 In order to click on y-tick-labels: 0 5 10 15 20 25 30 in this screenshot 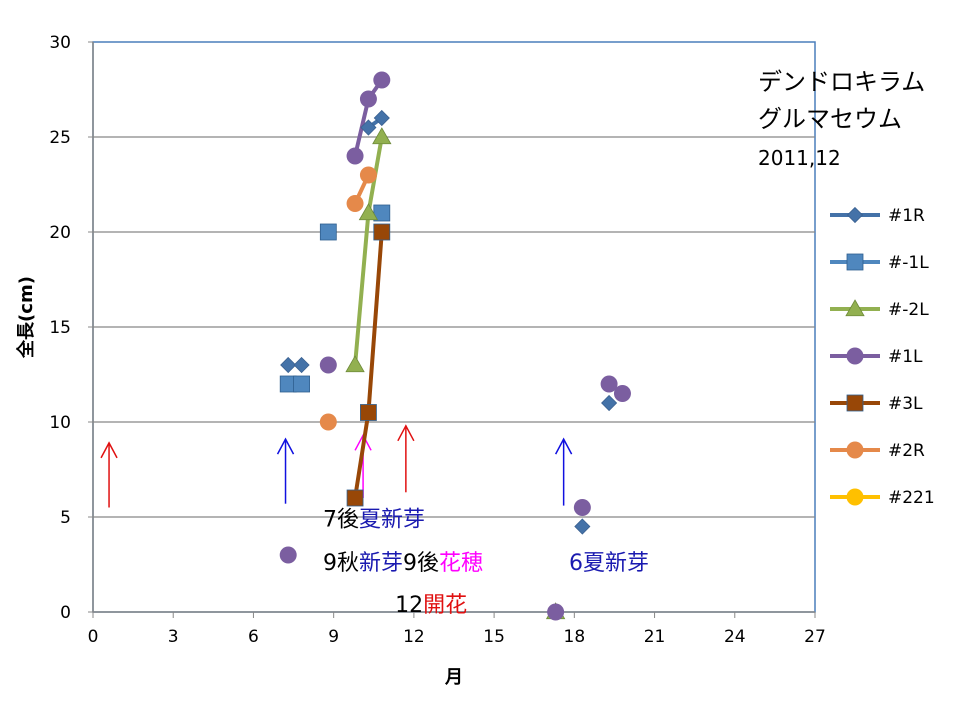, I will do `click(71, 328)`.